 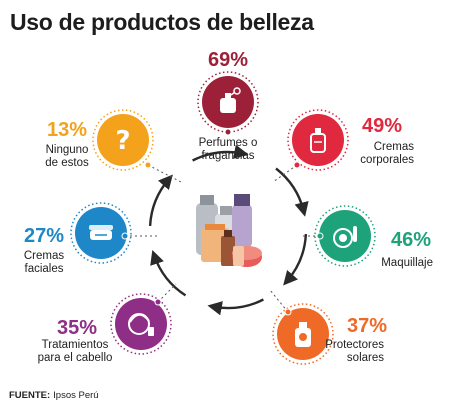 I want to click on connector-protectores, so click(x=279, y=301).